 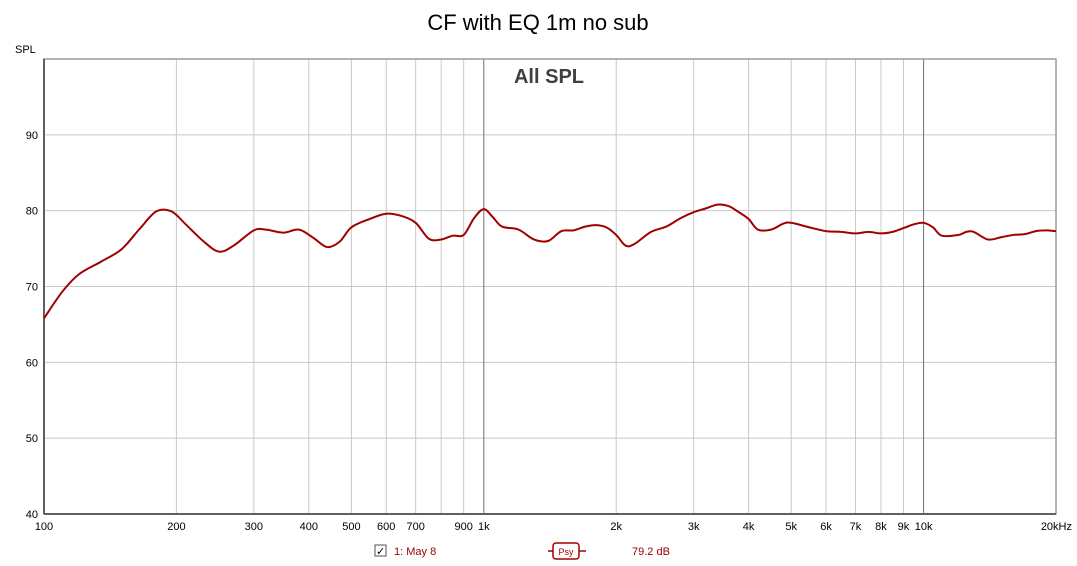 I want to click on y-tick-label: 40, so click(x=32, y=515).